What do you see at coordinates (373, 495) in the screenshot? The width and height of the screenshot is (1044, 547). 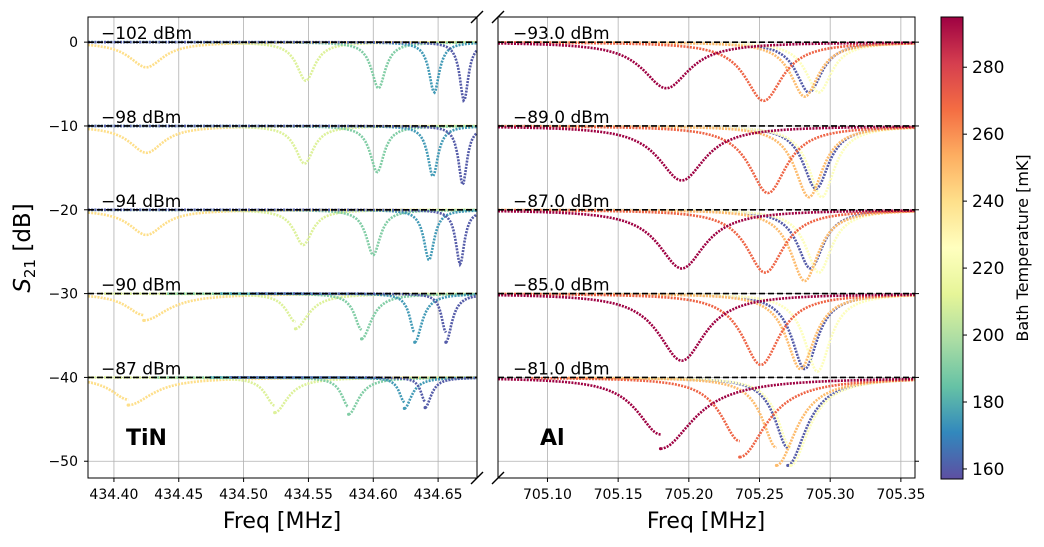 I see `x-tick-label: 434.60` at bounding box center [373, 495].